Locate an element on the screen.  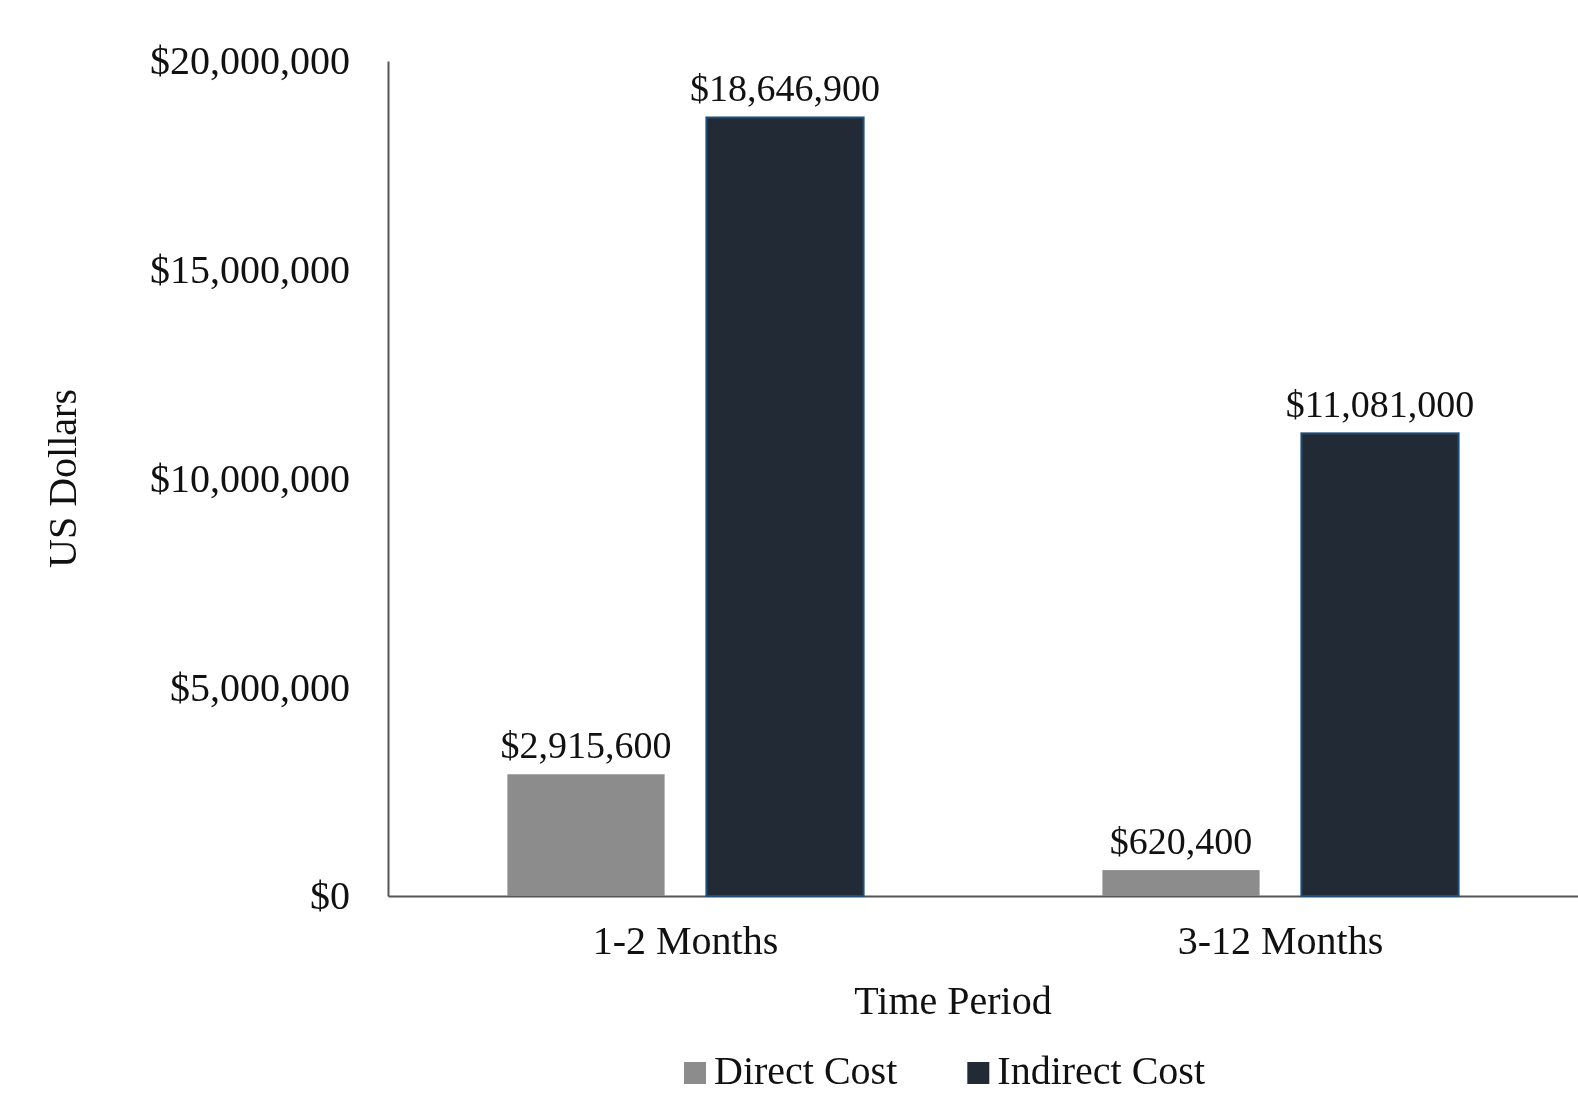
y-tick-label: $0 is located at coordinates (330, 896).